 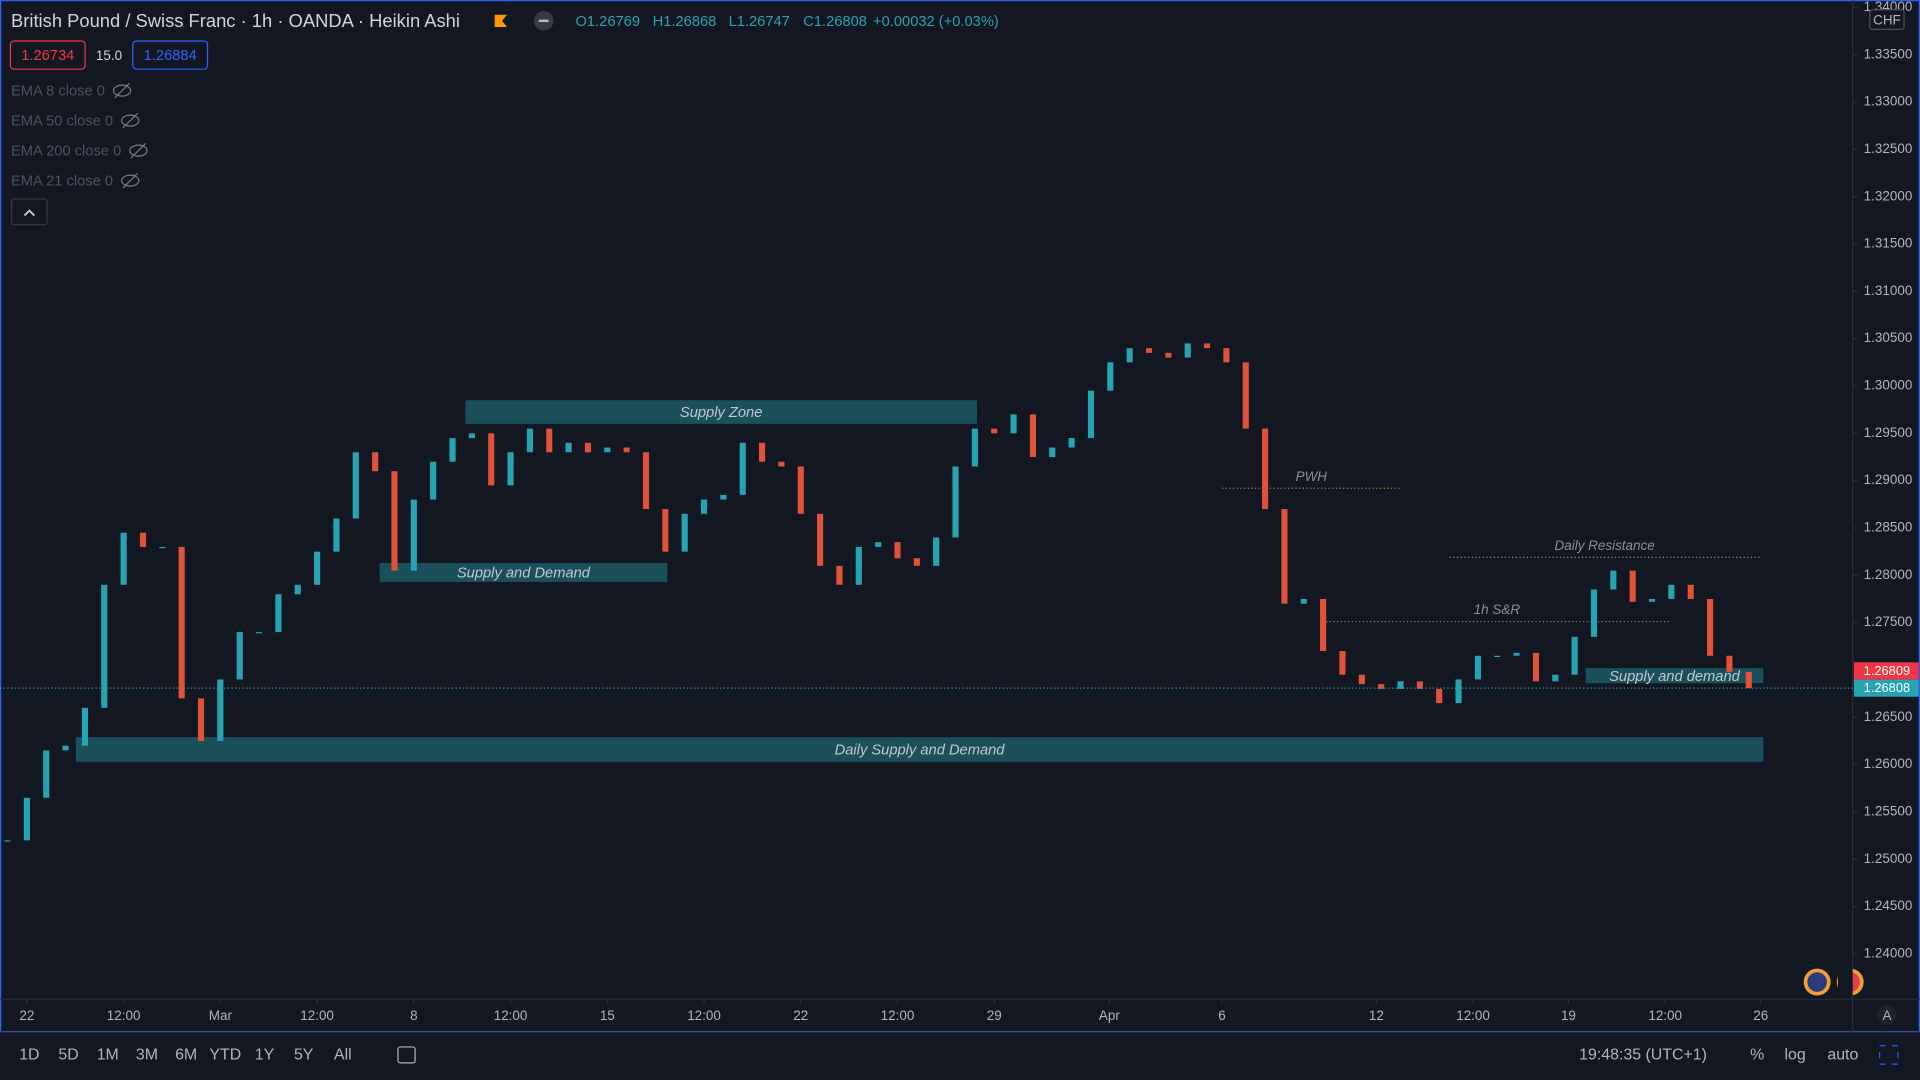 I want to click on y-tick-label: 1.27500, so click(x=1888, y=621).